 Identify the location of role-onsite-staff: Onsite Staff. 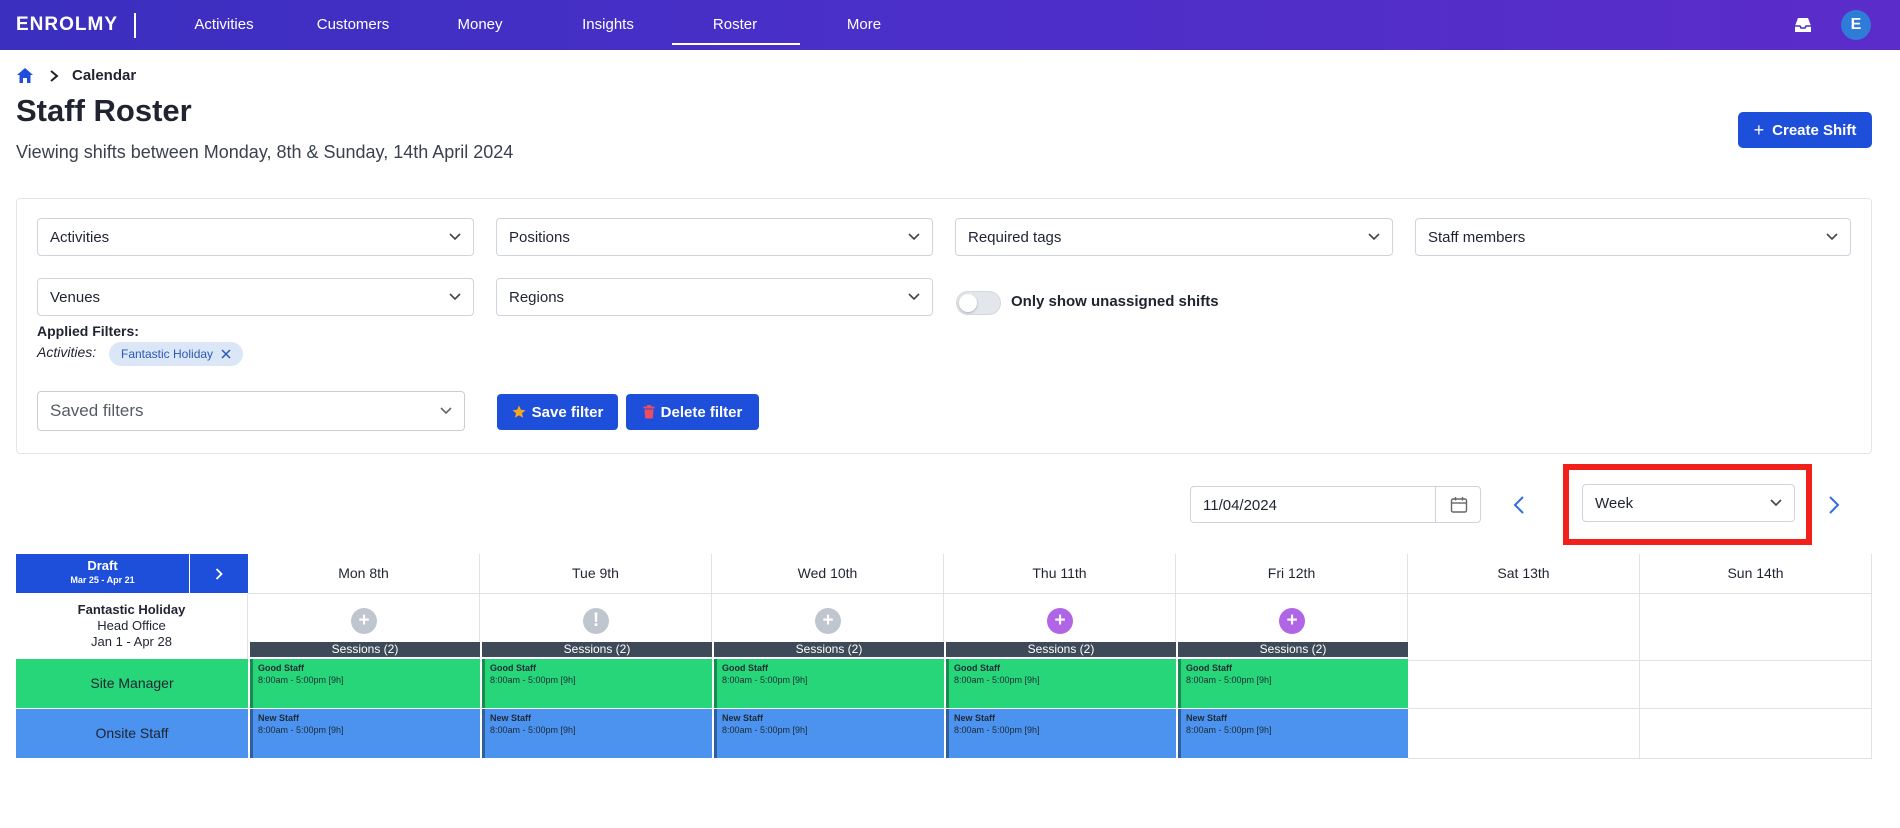
(132, 733).